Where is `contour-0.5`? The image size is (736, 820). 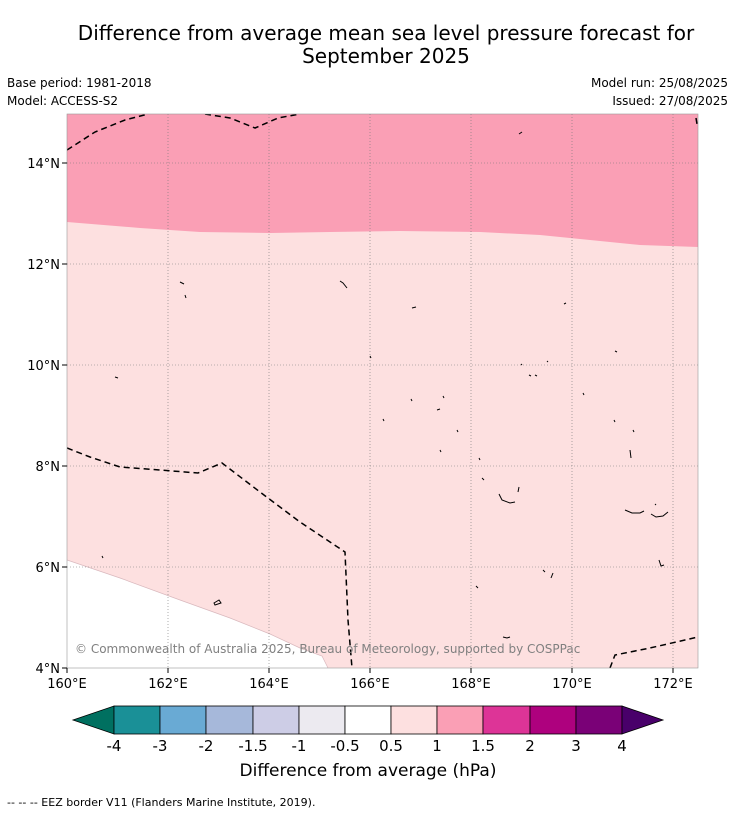
contour-0.5 is located at coordinates (198, 613).